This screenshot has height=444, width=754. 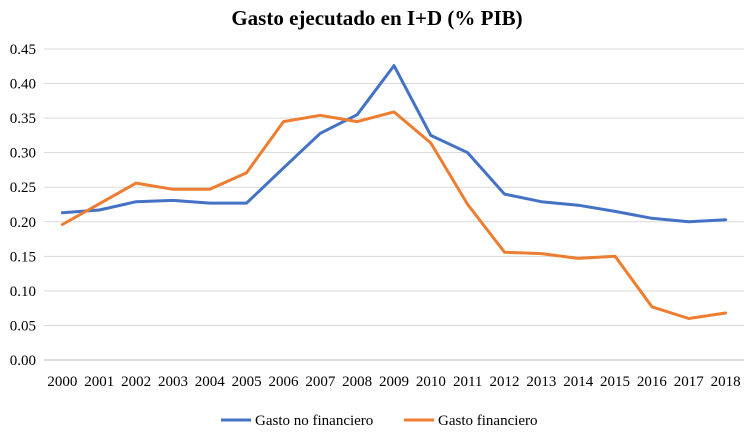 I want to click on x-tick-label: 2009, so click(x=394, y=382).